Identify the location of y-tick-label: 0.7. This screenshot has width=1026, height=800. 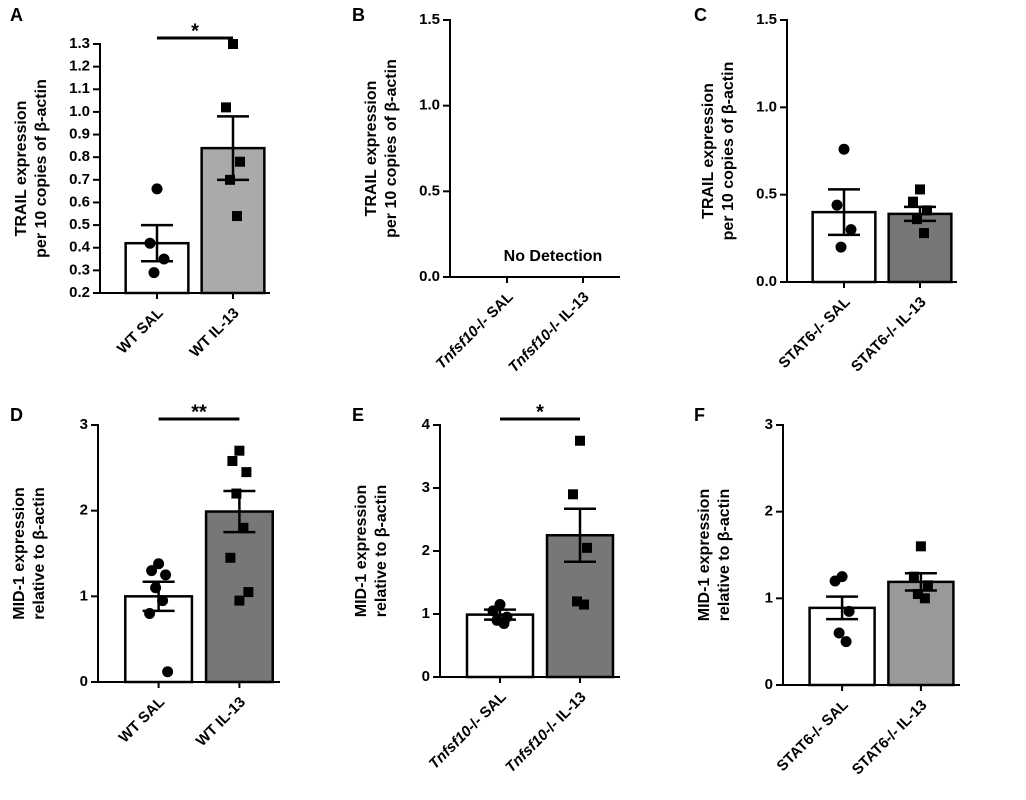
(79, 179).